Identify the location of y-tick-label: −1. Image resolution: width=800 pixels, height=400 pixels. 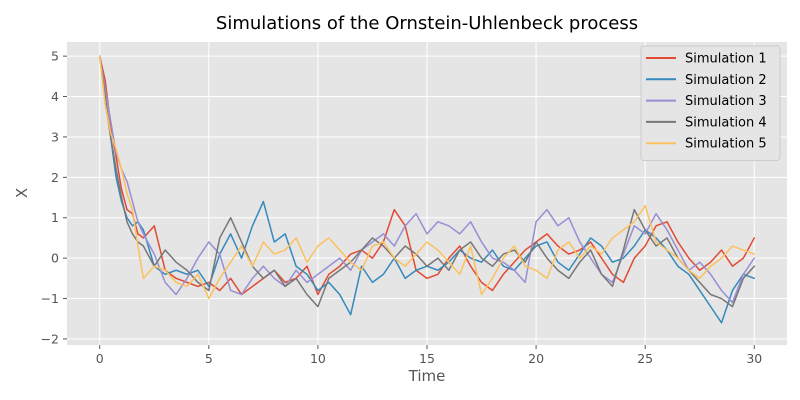
(50, 298).